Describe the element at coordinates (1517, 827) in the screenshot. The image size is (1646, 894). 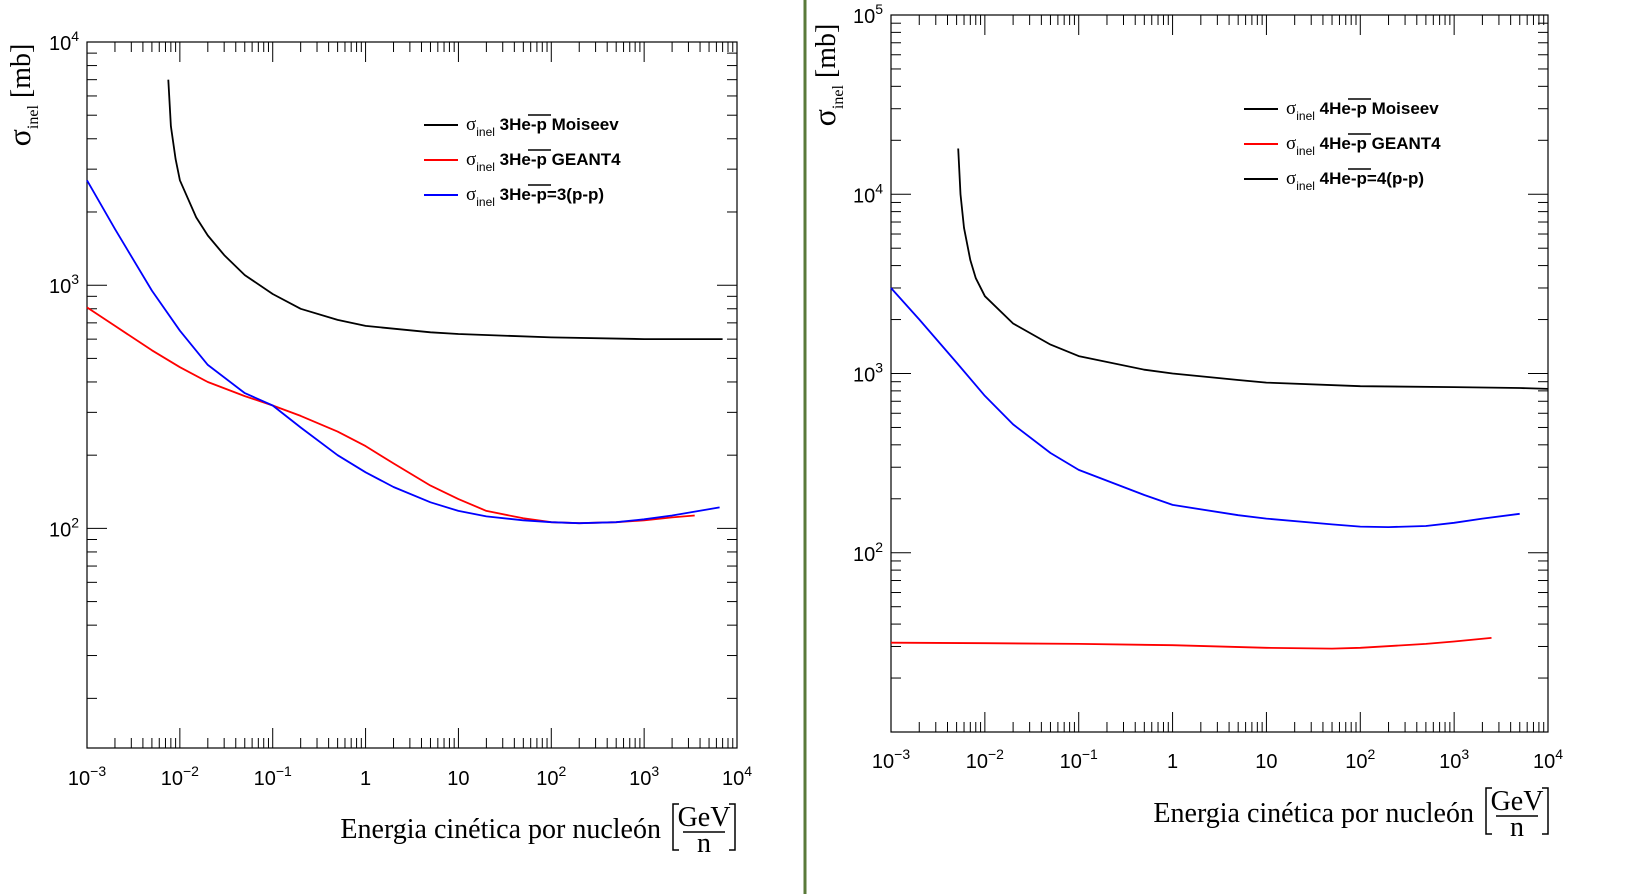
I see `unit-denominator: n` at that location.